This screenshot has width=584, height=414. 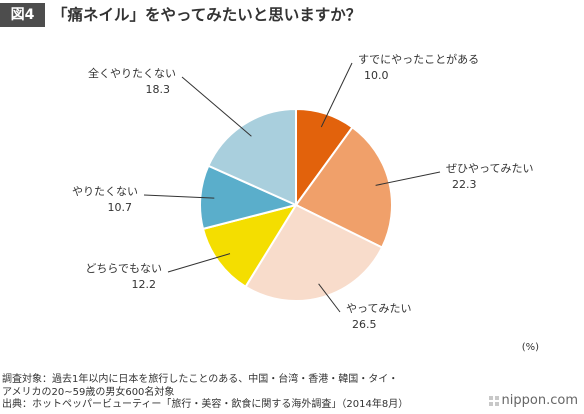 What do you see at coordinates (88, 392) in the screenshot?
I see `survey-target-line-2: アメリカの20~59歳の男女600名対象` at bounding box center [88, 392].